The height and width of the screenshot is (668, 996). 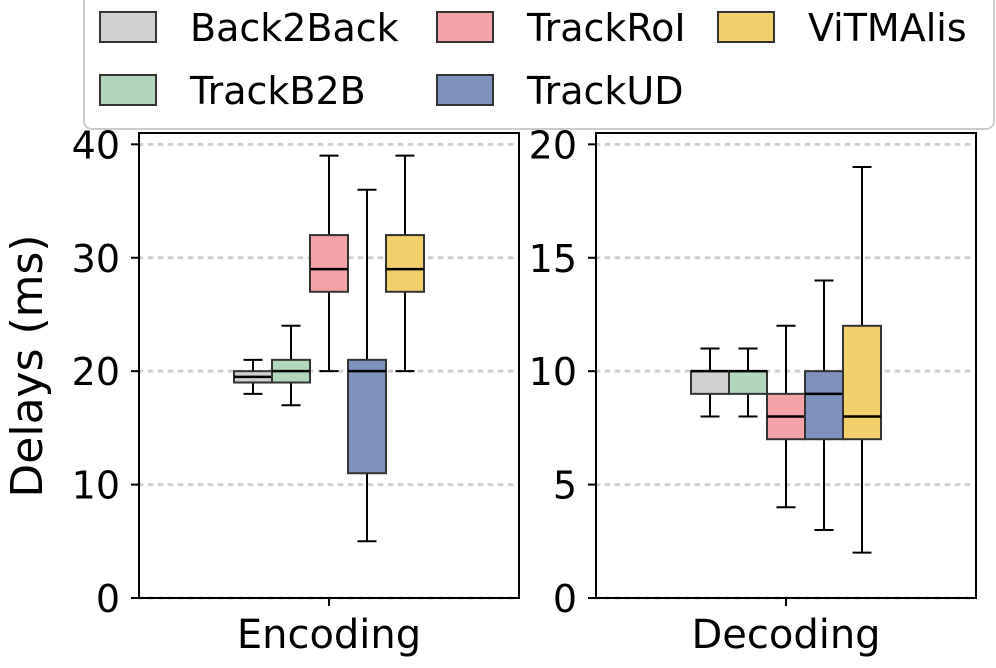 What do you see at coordinates (27, 365) in the screenshot?
I see `y-axis-label: Delays (ms)` at bounding box center [27, 365].